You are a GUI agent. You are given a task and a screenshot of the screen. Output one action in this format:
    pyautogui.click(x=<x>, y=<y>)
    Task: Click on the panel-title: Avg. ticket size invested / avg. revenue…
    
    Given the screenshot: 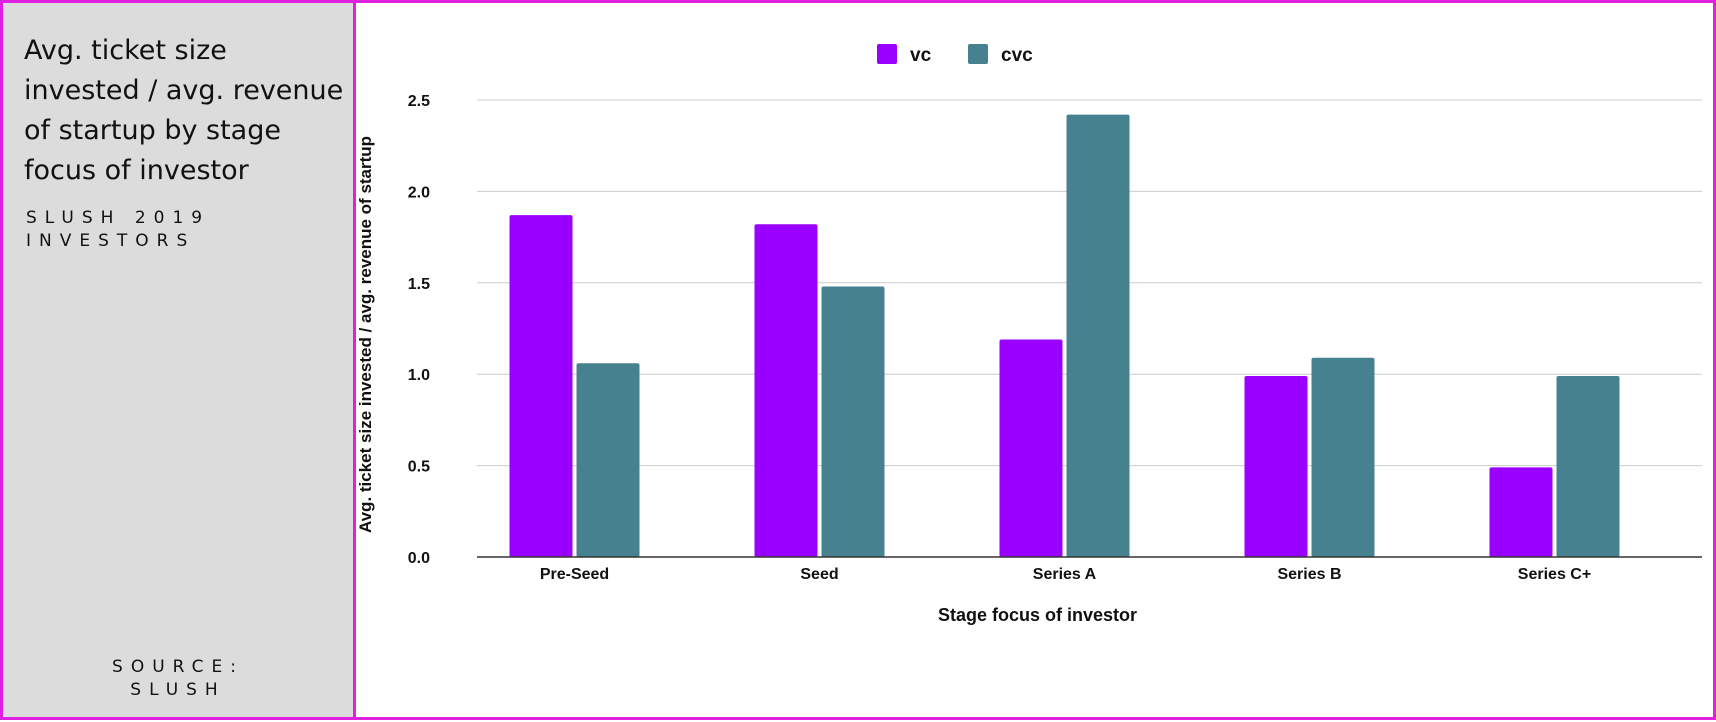 What is the action you would take?
    pyautogui.click(x=184, y=110)
    